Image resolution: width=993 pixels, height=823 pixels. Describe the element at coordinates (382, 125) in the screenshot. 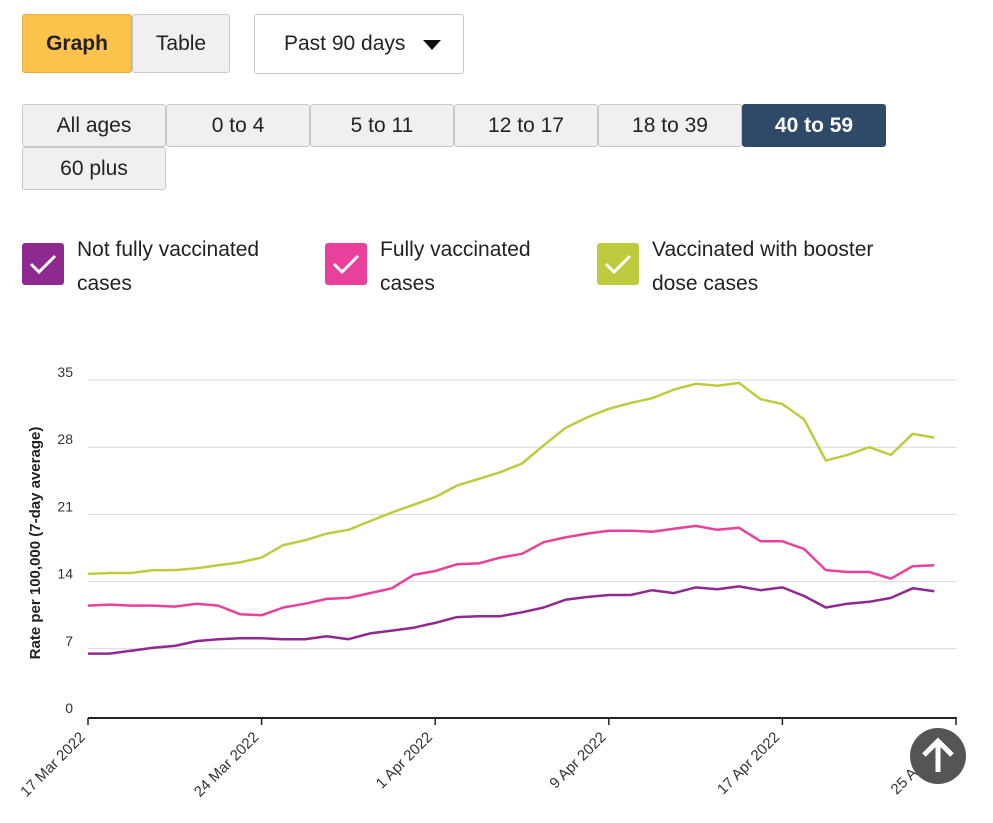

I see `age-filter-5-to-11: 5 to 11` at that location.